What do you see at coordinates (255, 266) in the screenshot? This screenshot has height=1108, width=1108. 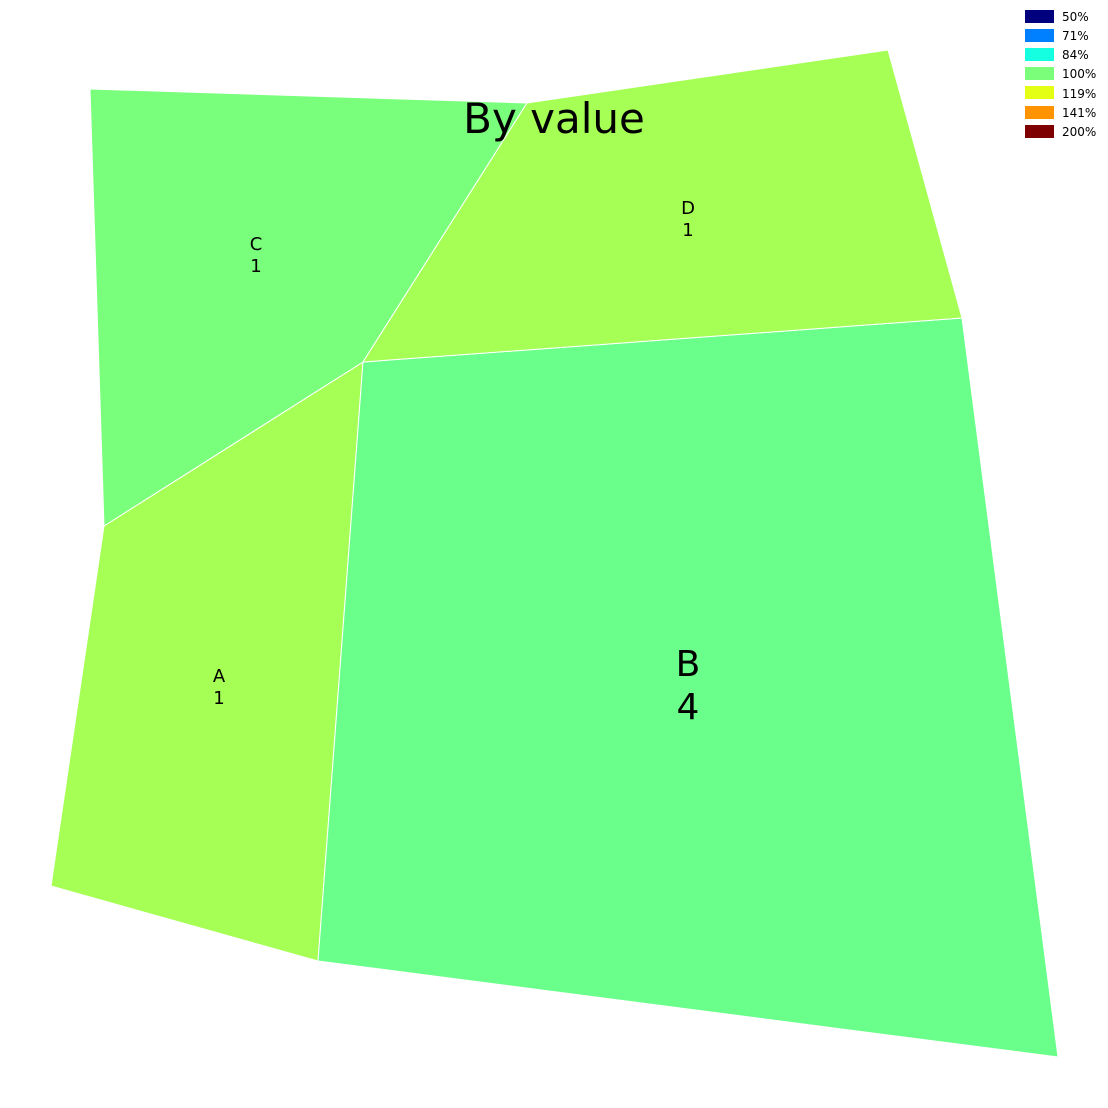 I see `cell-value-c: 1` at bounding box center [255, 266].